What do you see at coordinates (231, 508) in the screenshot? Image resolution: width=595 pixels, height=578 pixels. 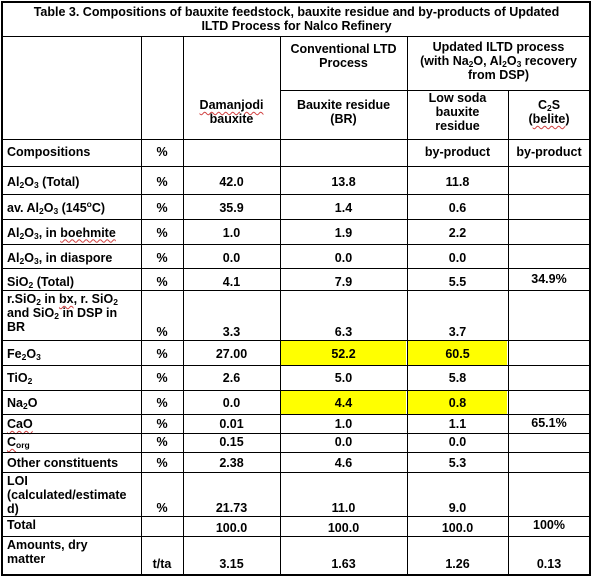 I see `bauxite-cell: 21.73` at bounding box center [231, 508].